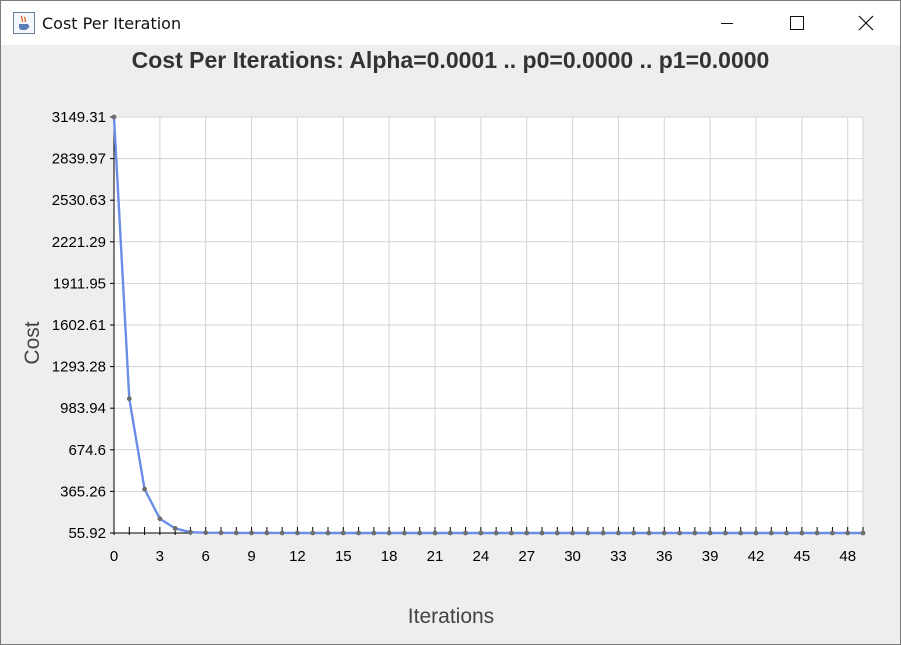 The image size is (901, 645). I want to click on minimize-icon, so click(727, 23).